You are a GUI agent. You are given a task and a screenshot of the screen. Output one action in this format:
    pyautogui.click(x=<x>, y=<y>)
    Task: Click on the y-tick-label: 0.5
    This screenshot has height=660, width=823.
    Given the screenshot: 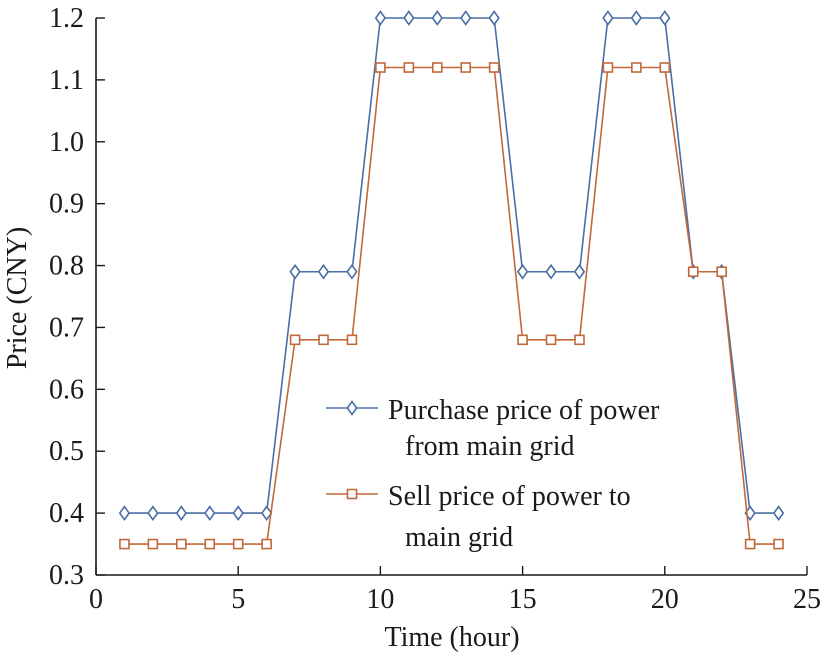 What is the action you would take?
    pyautogui.click(x=66, y=451)
    